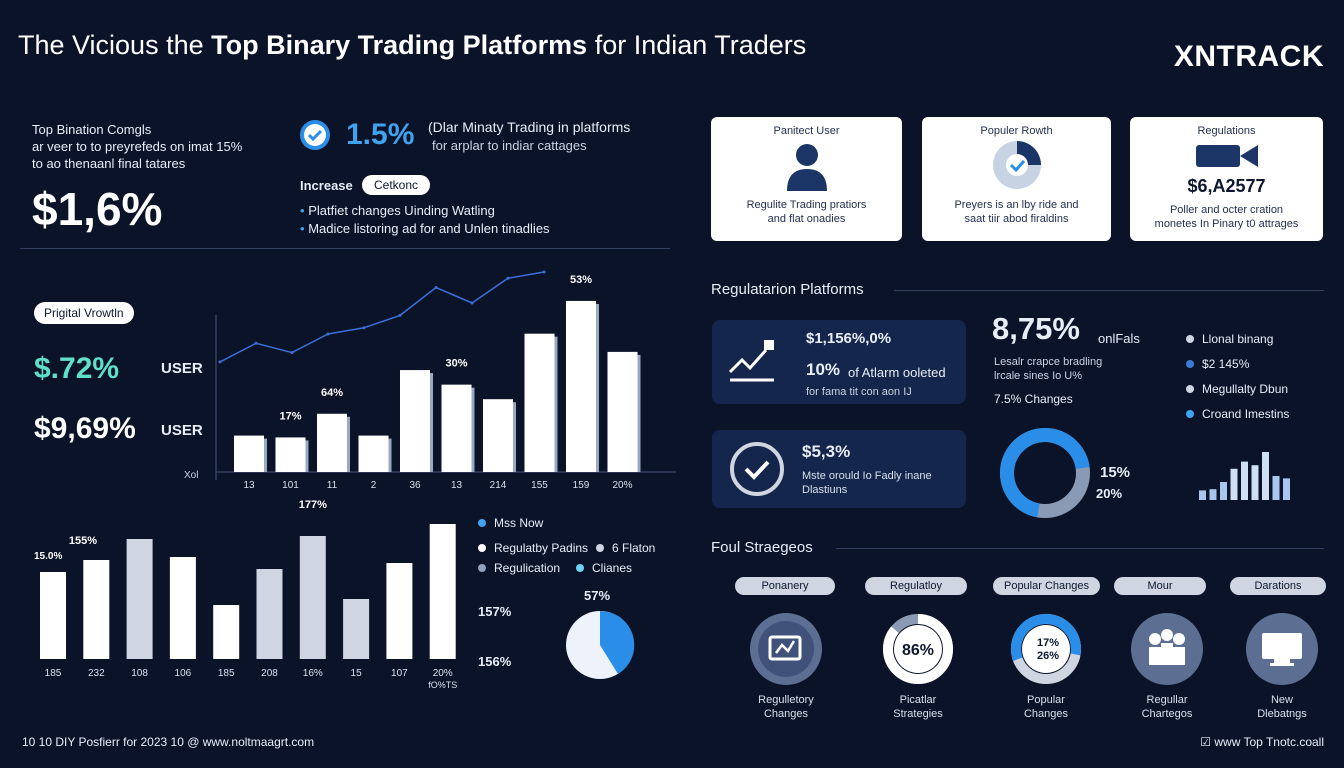 Image resolution: width=1344 pixels, height=768 pixels. What do you see at coordinates (1080, 548) in the screenshot?
I see `strategies-divider` at bounding box center [1080, 548].